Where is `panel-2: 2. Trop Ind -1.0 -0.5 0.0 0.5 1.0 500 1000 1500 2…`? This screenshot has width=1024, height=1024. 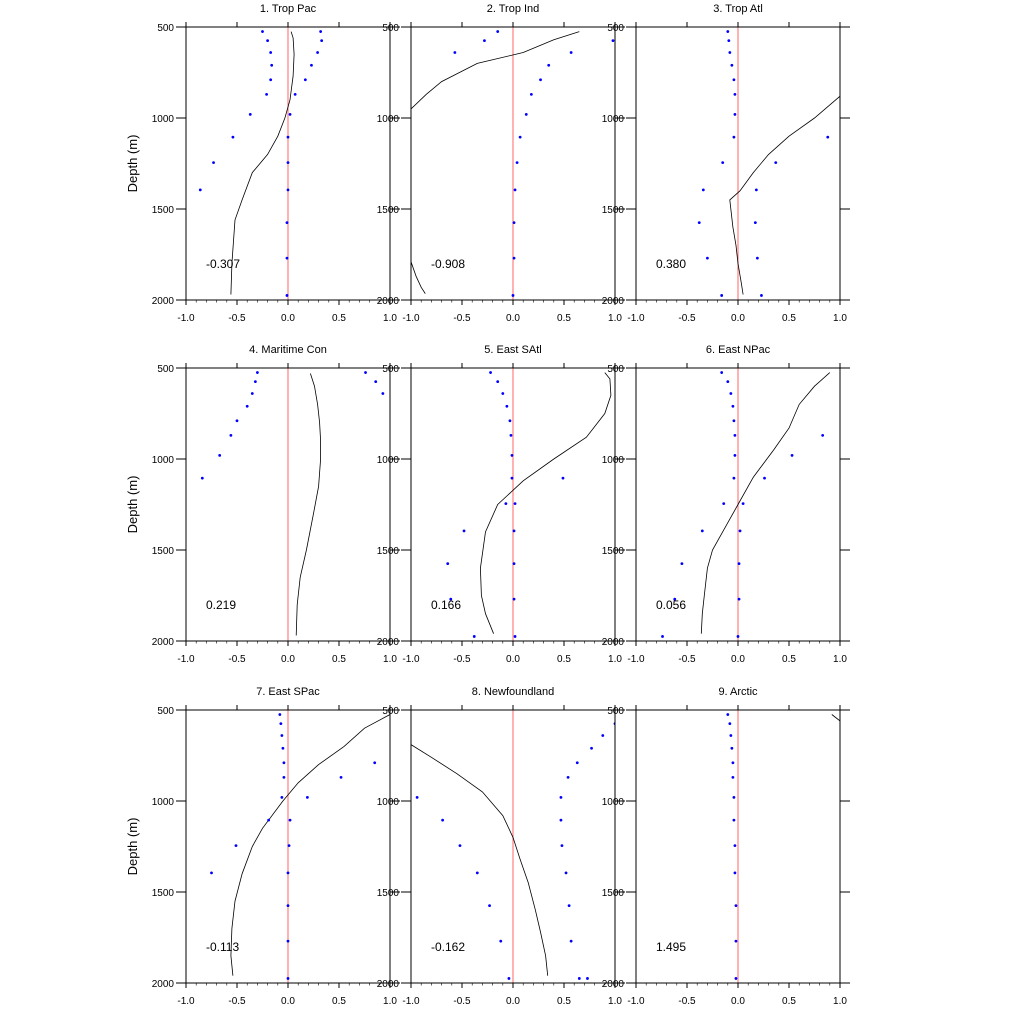 panel-2: 2. Trop Ind -1.0 -0.5 0.0 0.5 1.0 500 1000 1500 2… is located at coordinates (501, 163).